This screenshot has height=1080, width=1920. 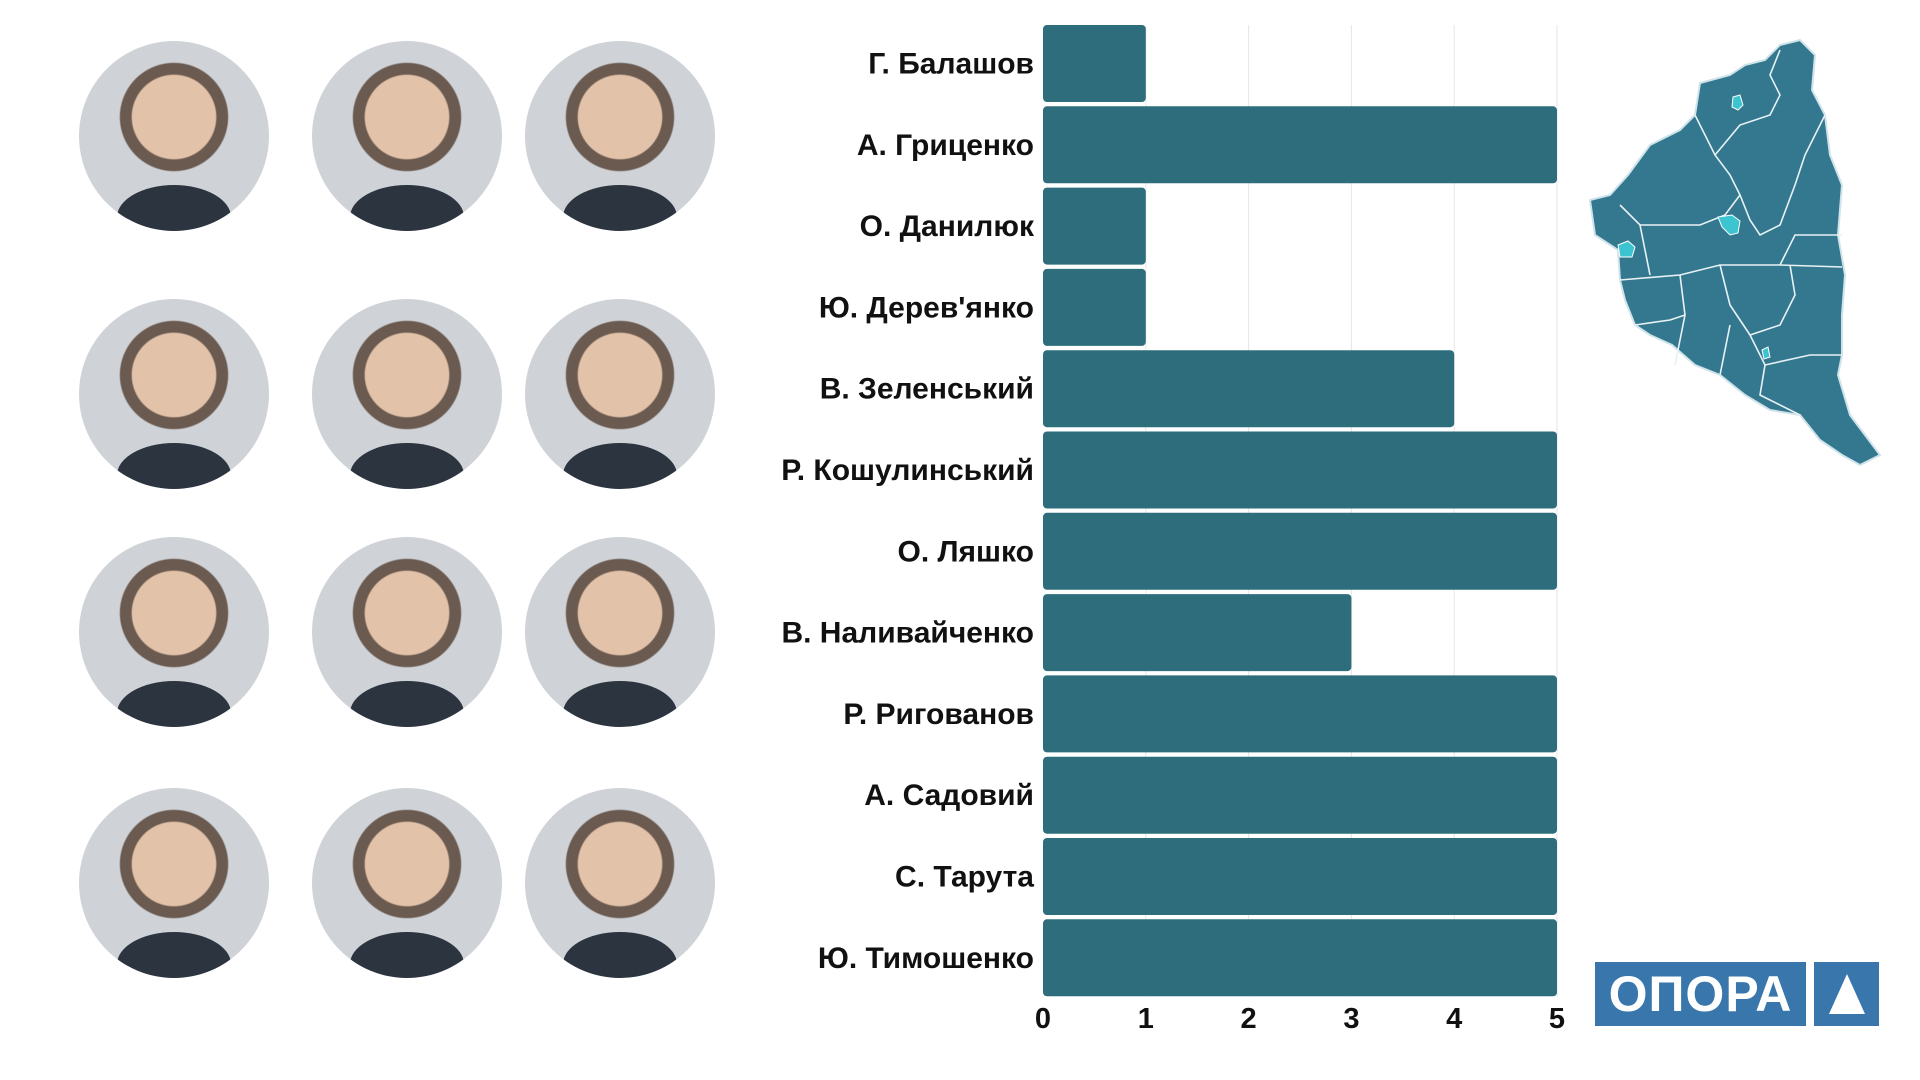 I want to click on opora-logo: ОПОРА, so click(x=1737, y=994).